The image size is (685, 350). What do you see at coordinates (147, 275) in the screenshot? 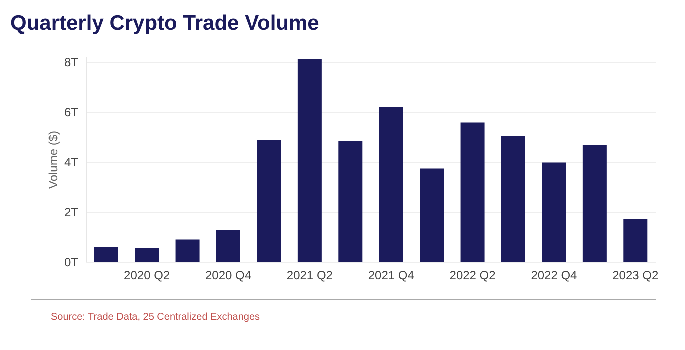
I see `x-tick-label: 2020 Q2` at bounding box center [147, 275].